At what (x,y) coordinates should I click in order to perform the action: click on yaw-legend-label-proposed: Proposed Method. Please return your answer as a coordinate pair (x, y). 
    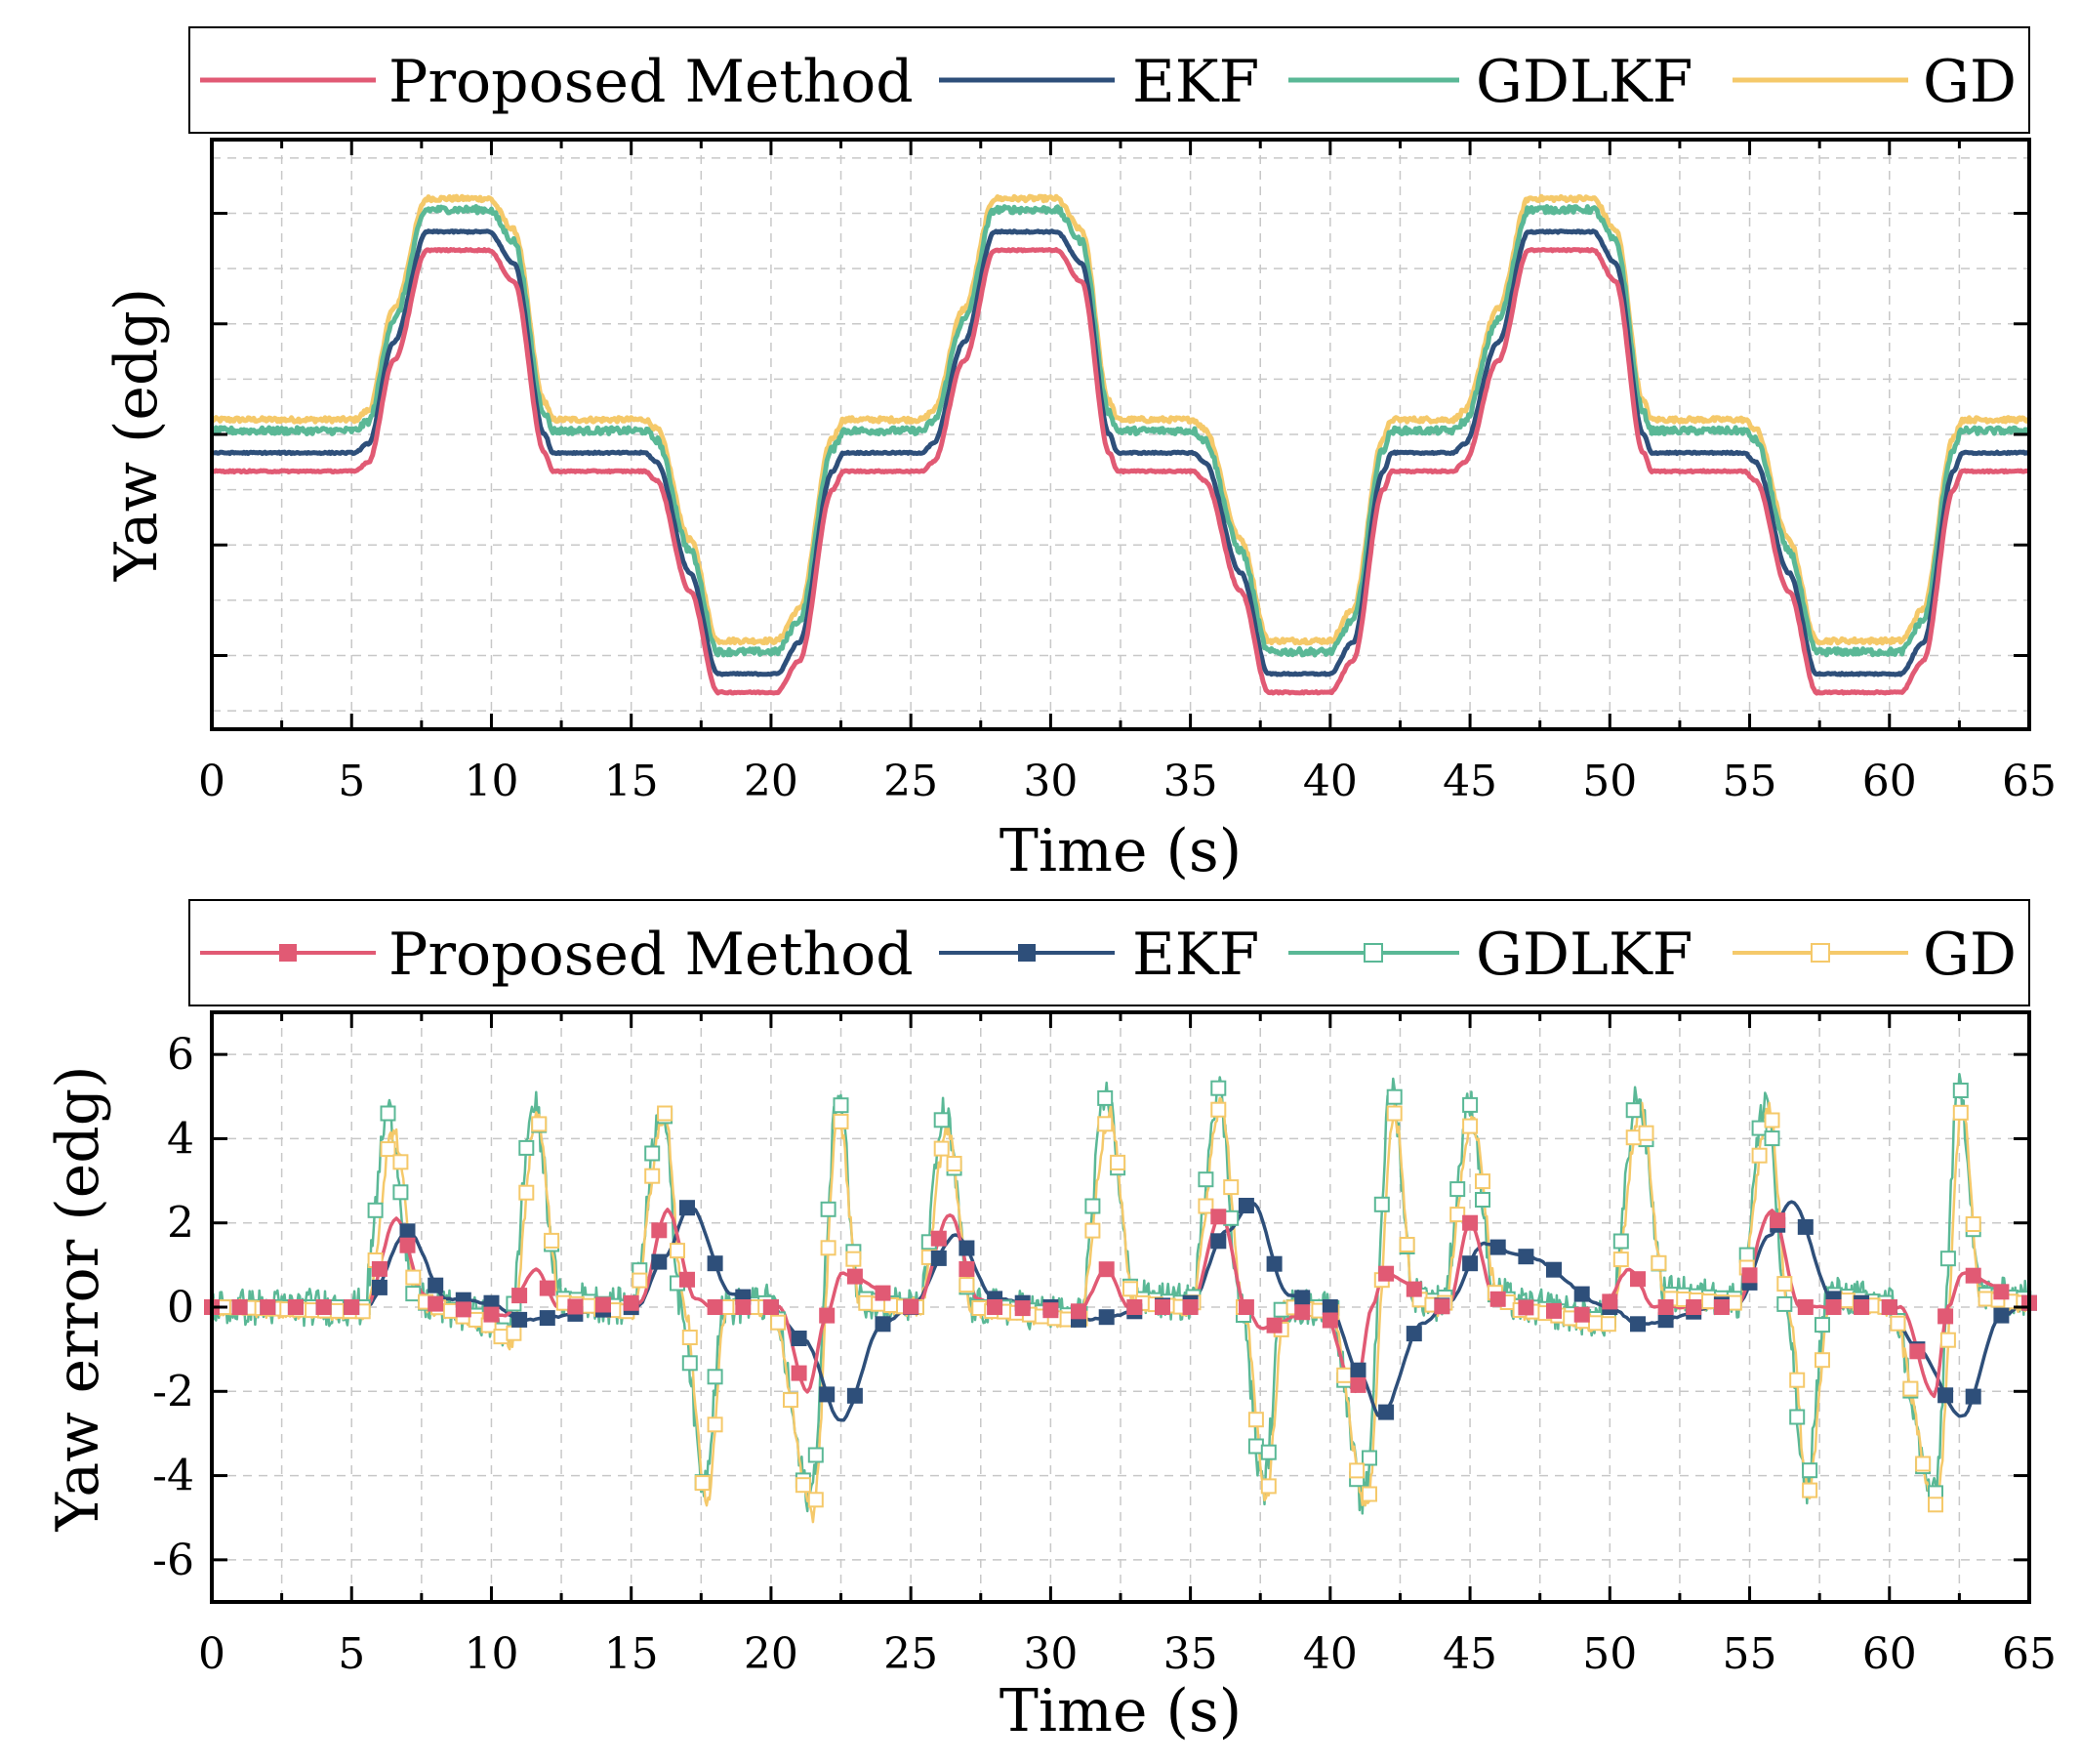
    Looking at the image, I should click on (651, 82).